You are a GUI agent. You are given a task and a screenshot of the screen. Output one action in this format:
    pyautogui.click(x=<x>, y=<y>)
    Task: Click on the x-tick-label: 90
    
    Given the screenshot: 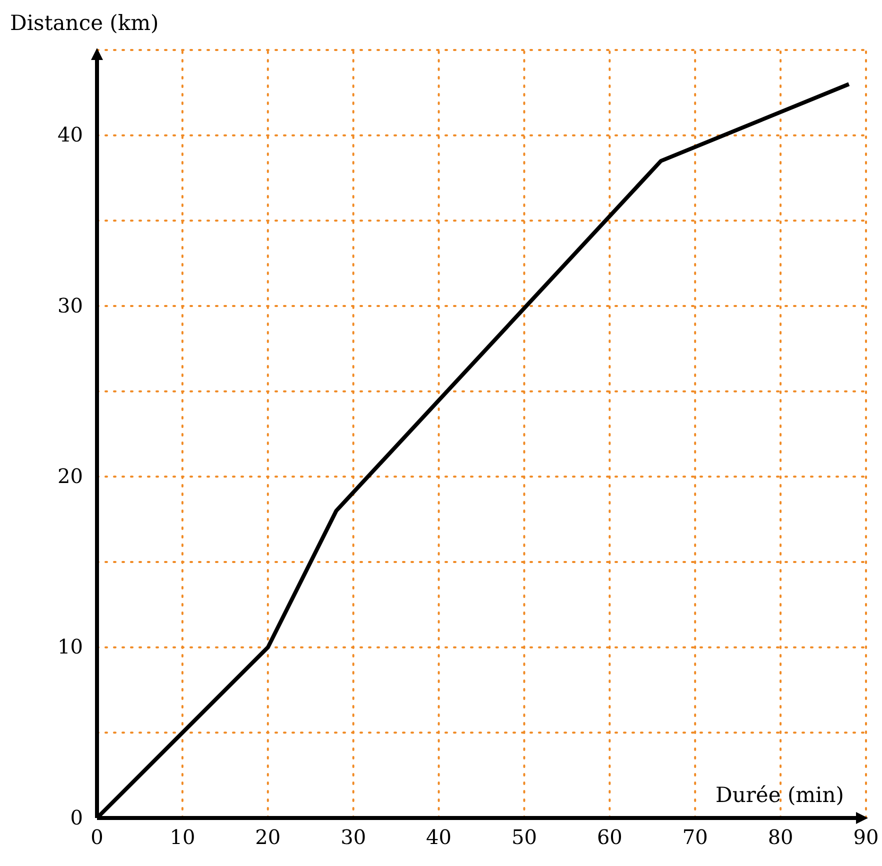 What is the action you would take?
    pyautogui.click(x=866, y=837)
    